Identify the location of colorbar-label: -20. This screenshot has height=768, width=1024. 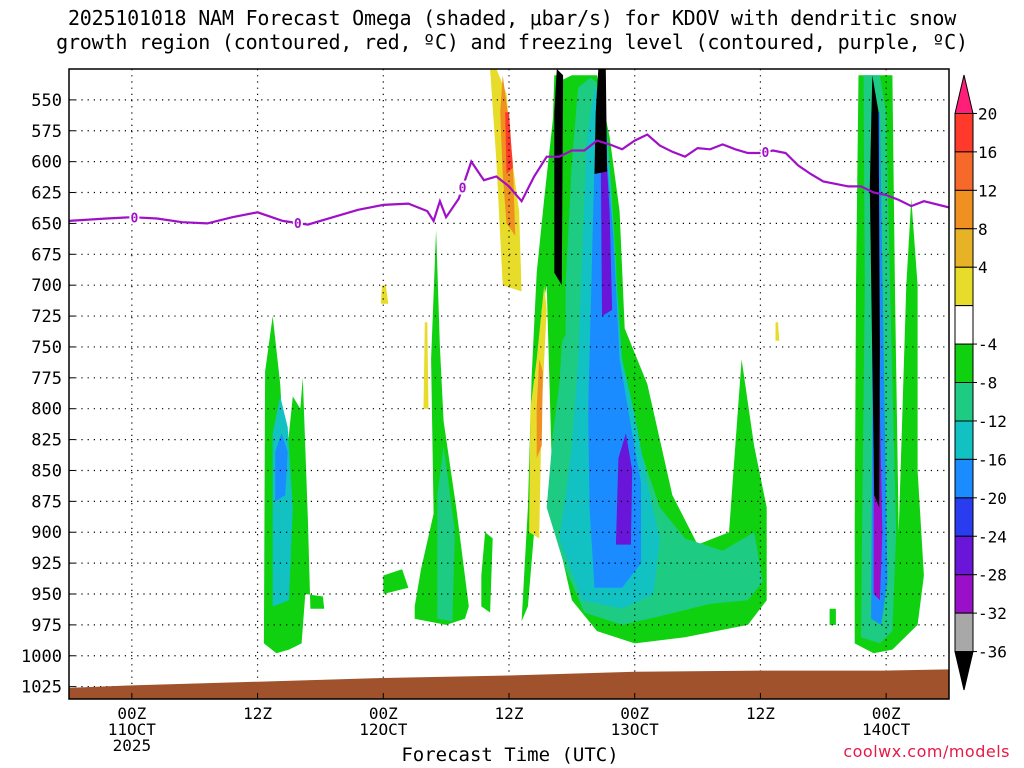
(992, 498).